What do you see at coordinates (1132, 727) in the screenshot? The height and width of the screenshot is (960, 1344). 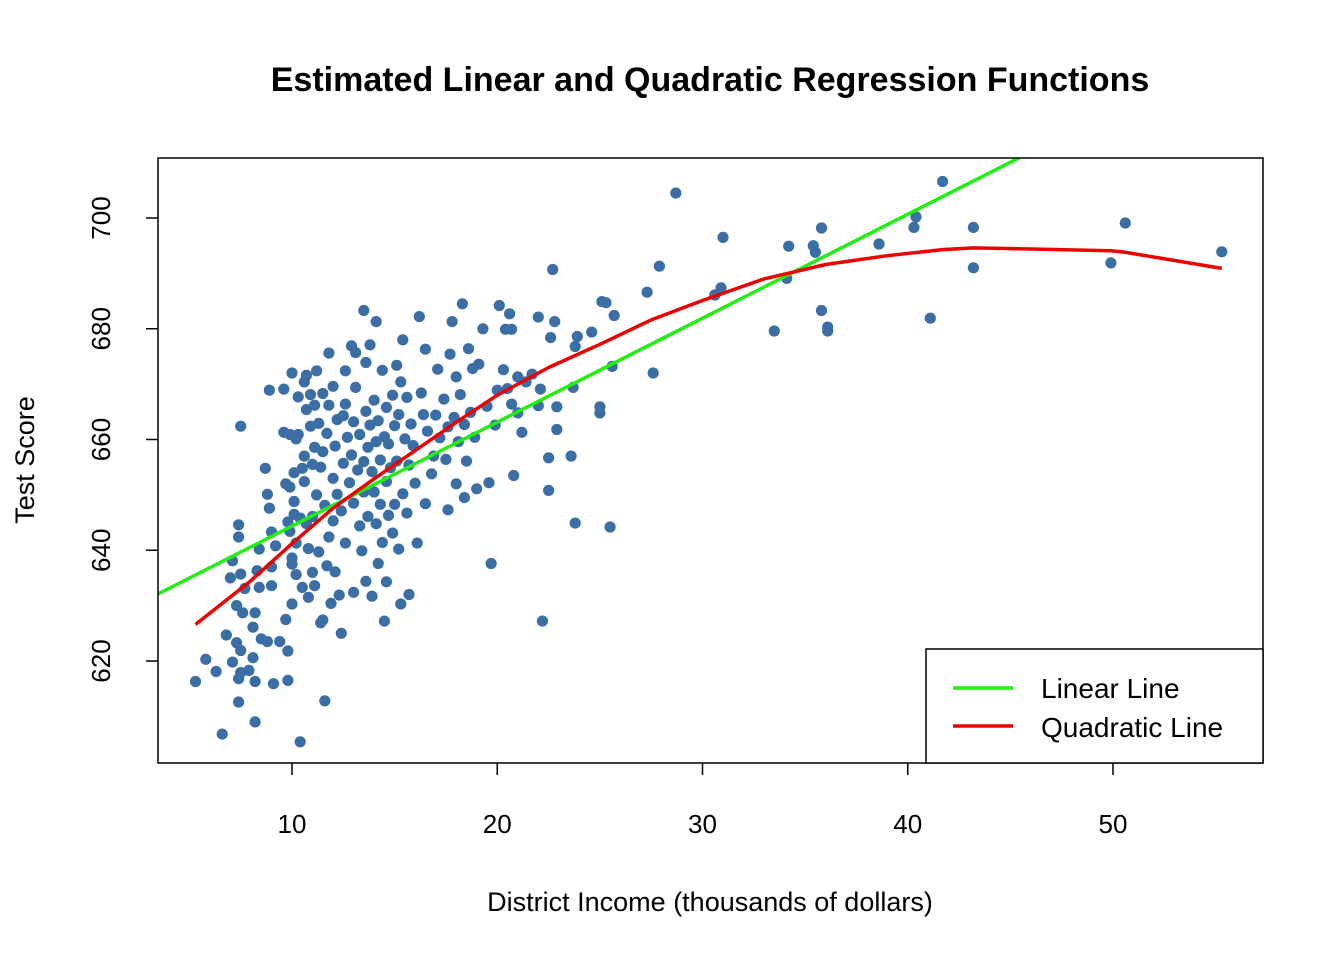 I see `legend-label-quadratic: Quadratic Line` at bounding box center [1132, 727].